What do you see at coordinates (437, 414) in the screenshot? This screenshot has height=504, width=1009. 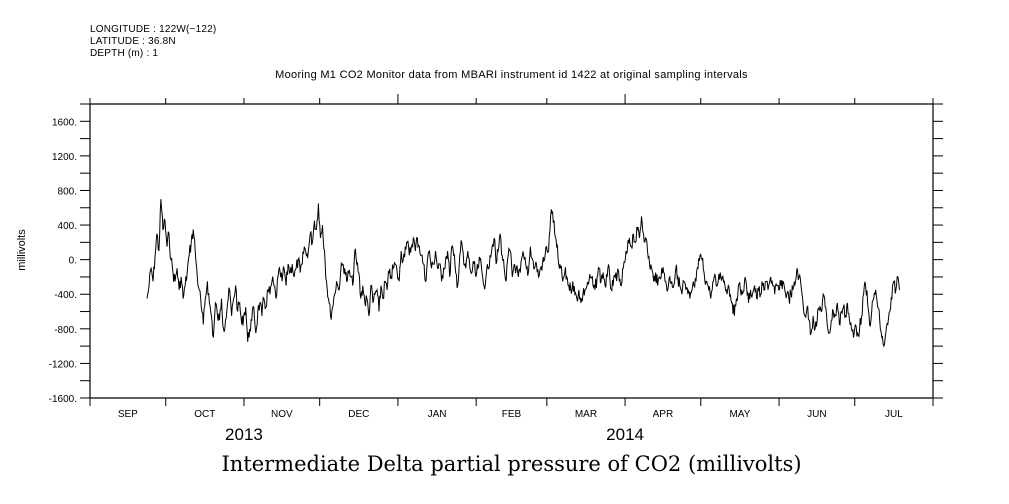 I see `x-tick-label: JAN` at bounding box center [437, 414].